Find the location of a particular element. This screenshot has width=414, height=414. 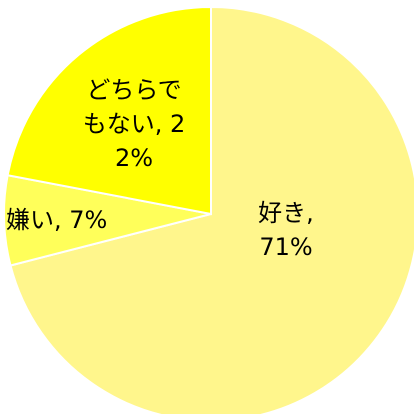

data-label: 嫌い, 7% is located at coordinates (76, 220).